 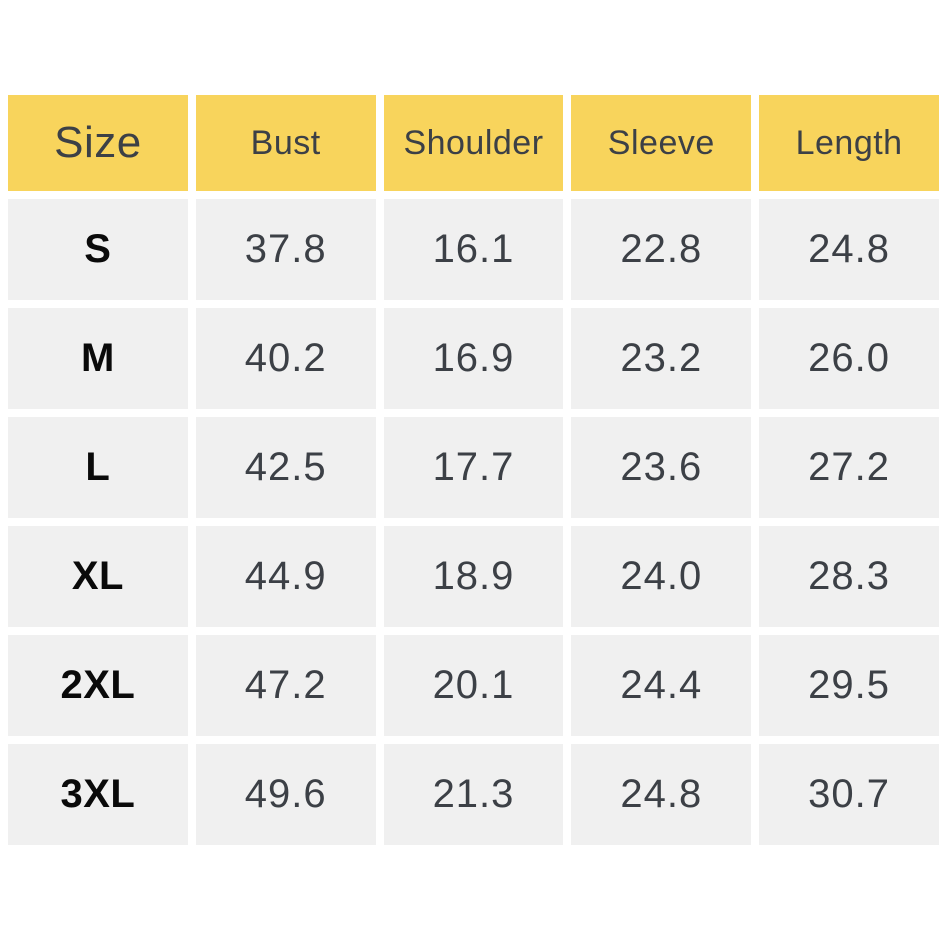 I want to click on size-cell: XL, so click(x=98, y=576).